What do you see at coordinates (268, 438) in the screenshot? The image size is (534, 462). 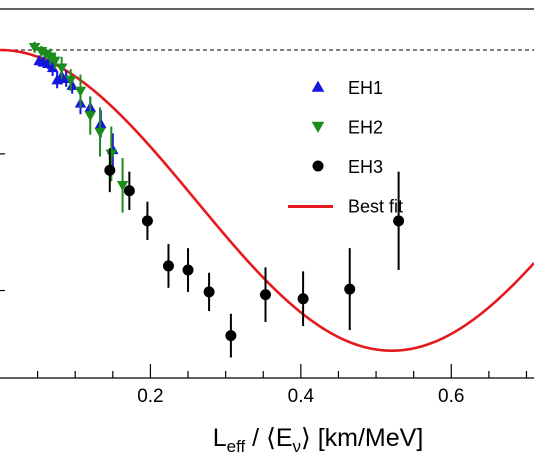 I see `x-axis-label-mid: / ⟨E` at bounding box center [268, 438].